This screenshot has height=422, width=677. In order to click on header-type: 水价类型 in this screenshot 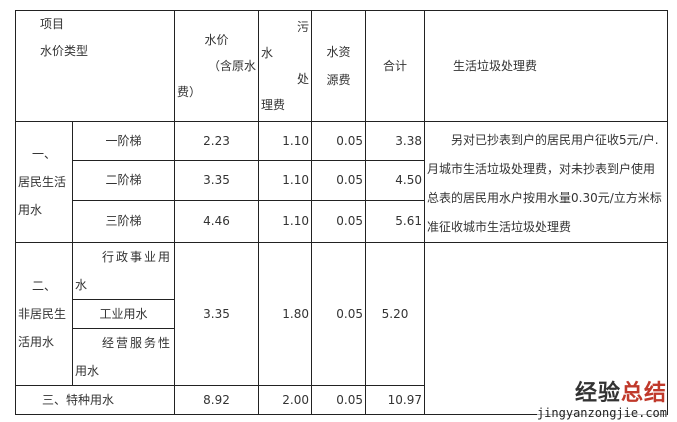, I will do `click(64, 51)`.